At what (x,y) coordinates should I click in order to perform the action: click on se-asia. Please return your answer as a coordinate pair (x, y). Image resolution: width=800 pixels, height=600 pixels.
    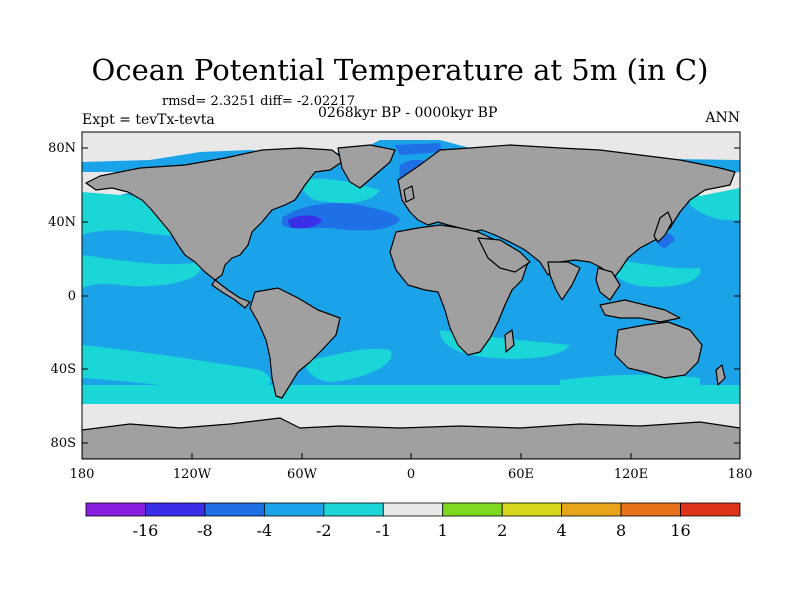
    Looking at the image, I should click on (608, 284).